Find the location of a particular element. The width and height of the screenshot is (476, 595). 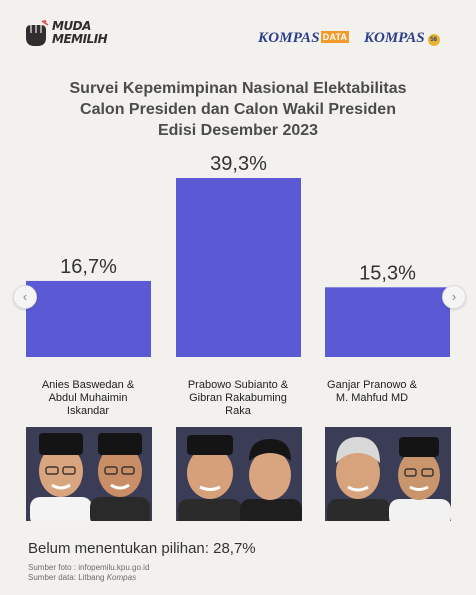

kompas-wordmark: KOMPAS is located at coordinates (394, 38).